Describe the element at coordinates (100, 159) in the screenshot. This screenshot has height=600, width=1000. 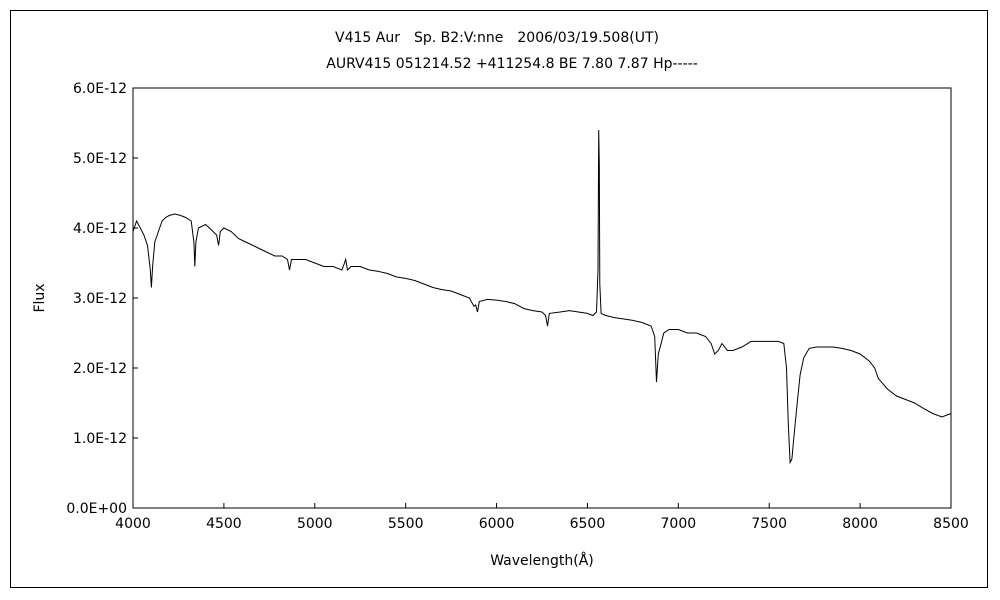
I see `y-tick-label: 5.0E-12` at that location.